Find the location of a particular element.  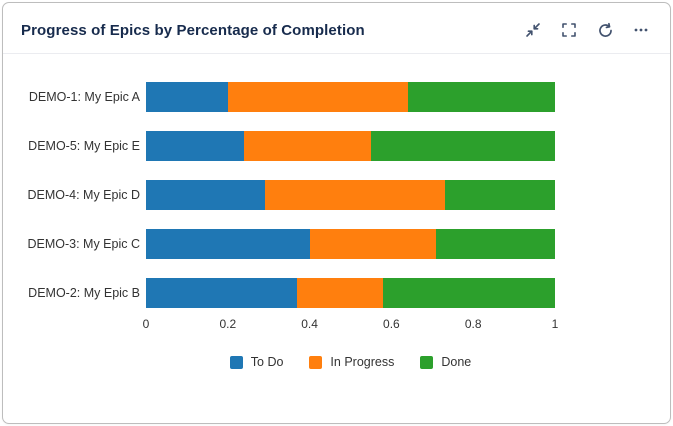

fullscreen-button is located at coordinates (569, 30).